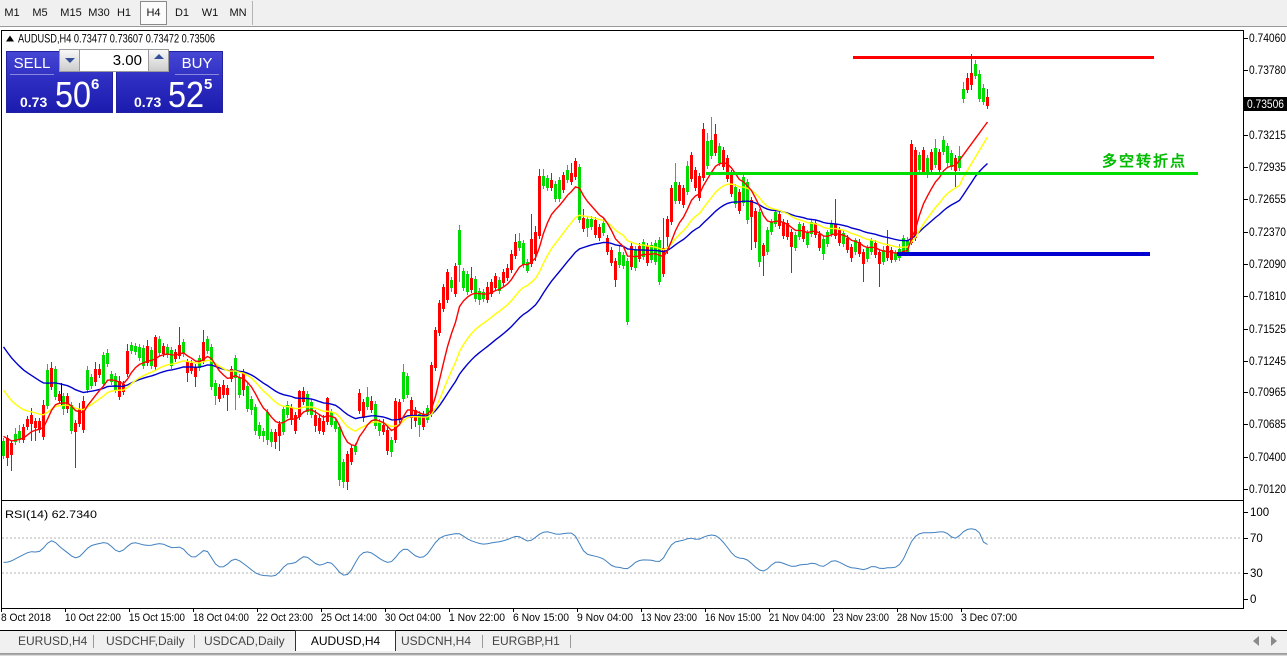 This screenshot has height=656, width=1287. Describe the element at coordinates (1267, 136) in the screenshot. I see `svg-text: 0.73215` at that location.